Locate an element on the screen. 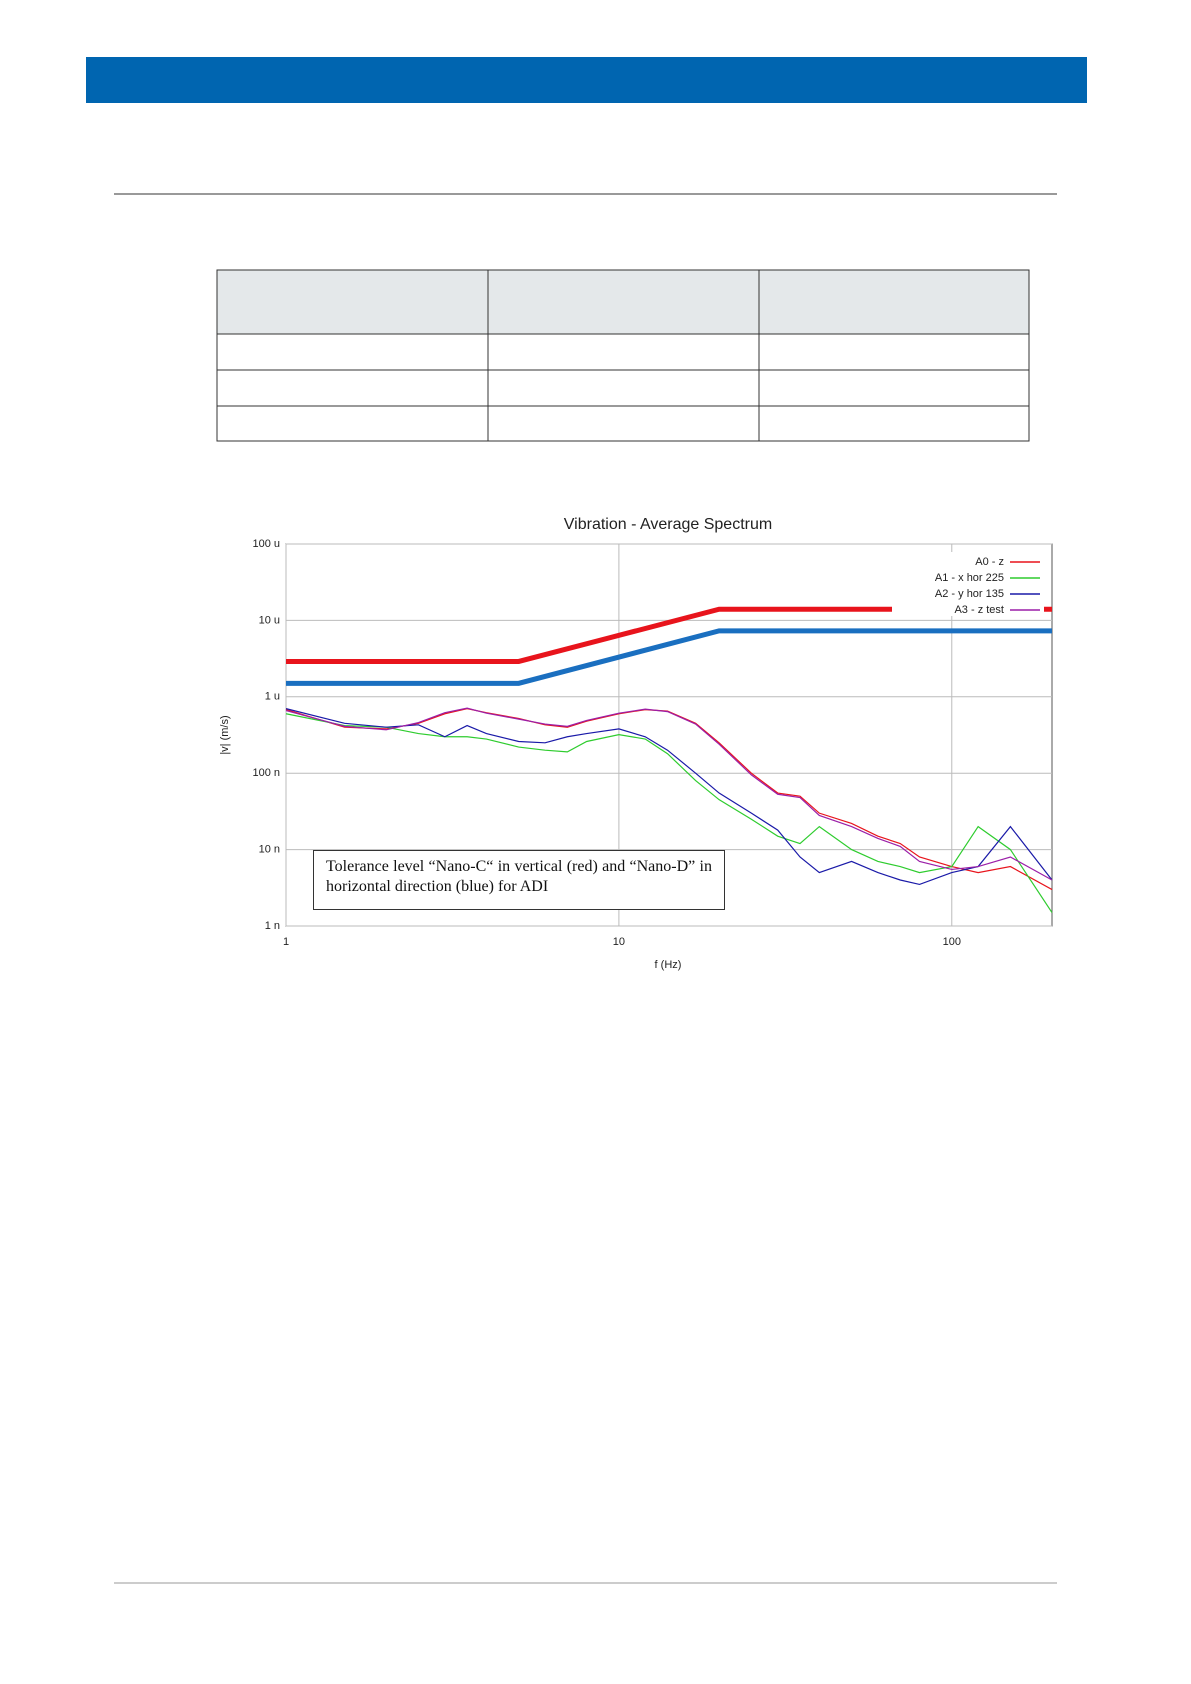  legend-label: A2 - y hor 135 is located at coordinates (969, 594).